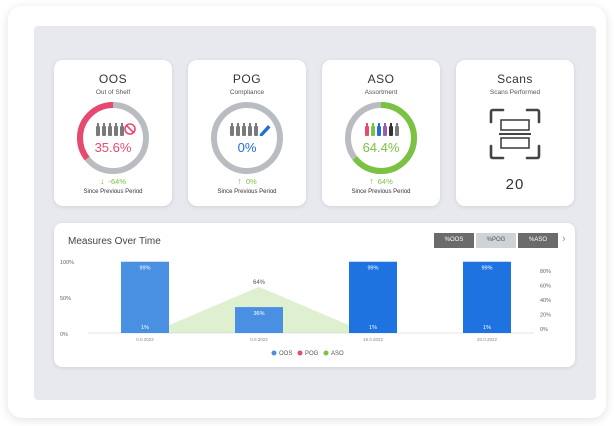 The image size is (614, 426). I want to click on chevron-right-icon: ›, so click(564, 239).